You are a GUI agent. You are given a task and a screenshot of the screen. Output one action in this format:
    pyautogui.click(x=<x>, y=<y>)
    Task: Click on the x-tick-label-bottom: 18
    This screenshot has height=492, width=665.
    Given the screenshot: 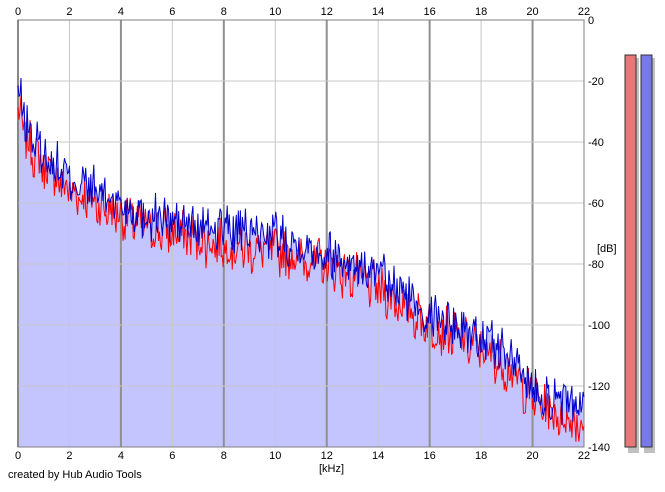 What is the action you would take?
    pyautogui.click(x=481, y=456)
    